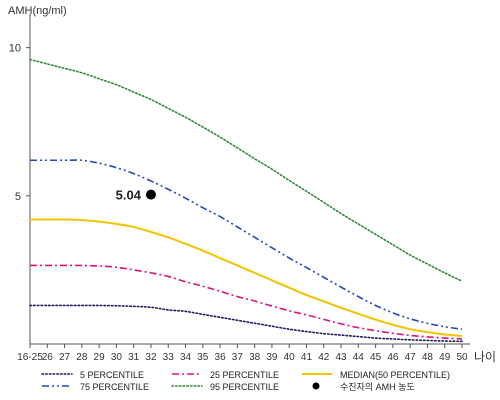  Describe the element at coordinates (462, 357) in the screenshot. I see `x-tick-label: 50` at that location.